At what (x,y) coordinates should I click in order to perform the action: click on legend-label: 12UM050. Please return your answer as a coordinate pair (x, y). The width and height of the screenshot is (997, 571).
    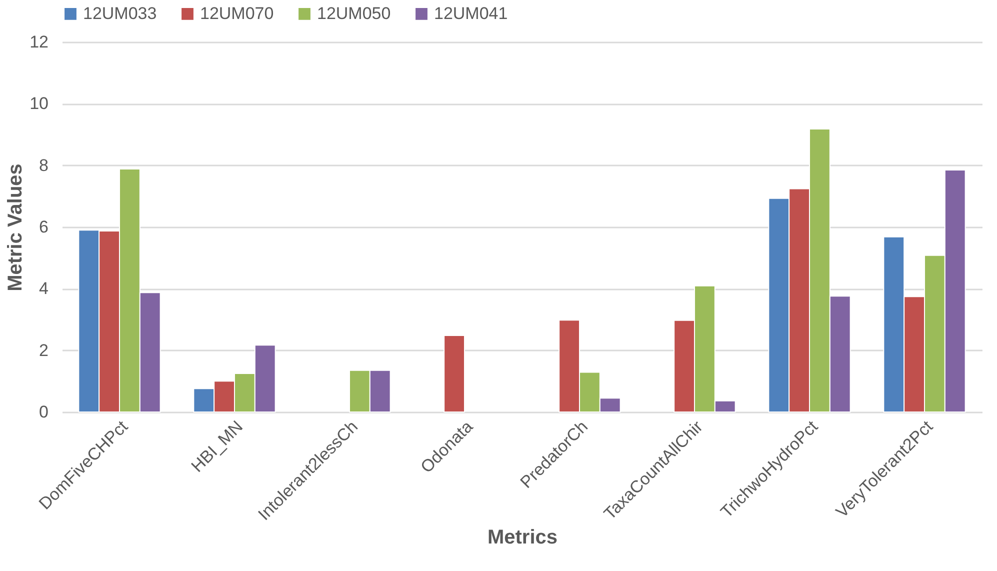
    Looking at the image, I should click on (354, 13).